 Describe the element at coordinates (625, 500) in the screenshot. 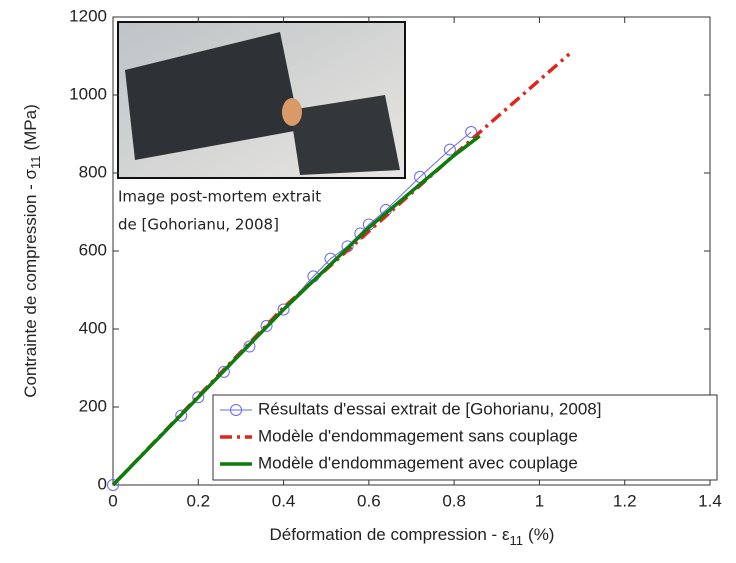

I see `x-tick-label: 1.2` at that location.